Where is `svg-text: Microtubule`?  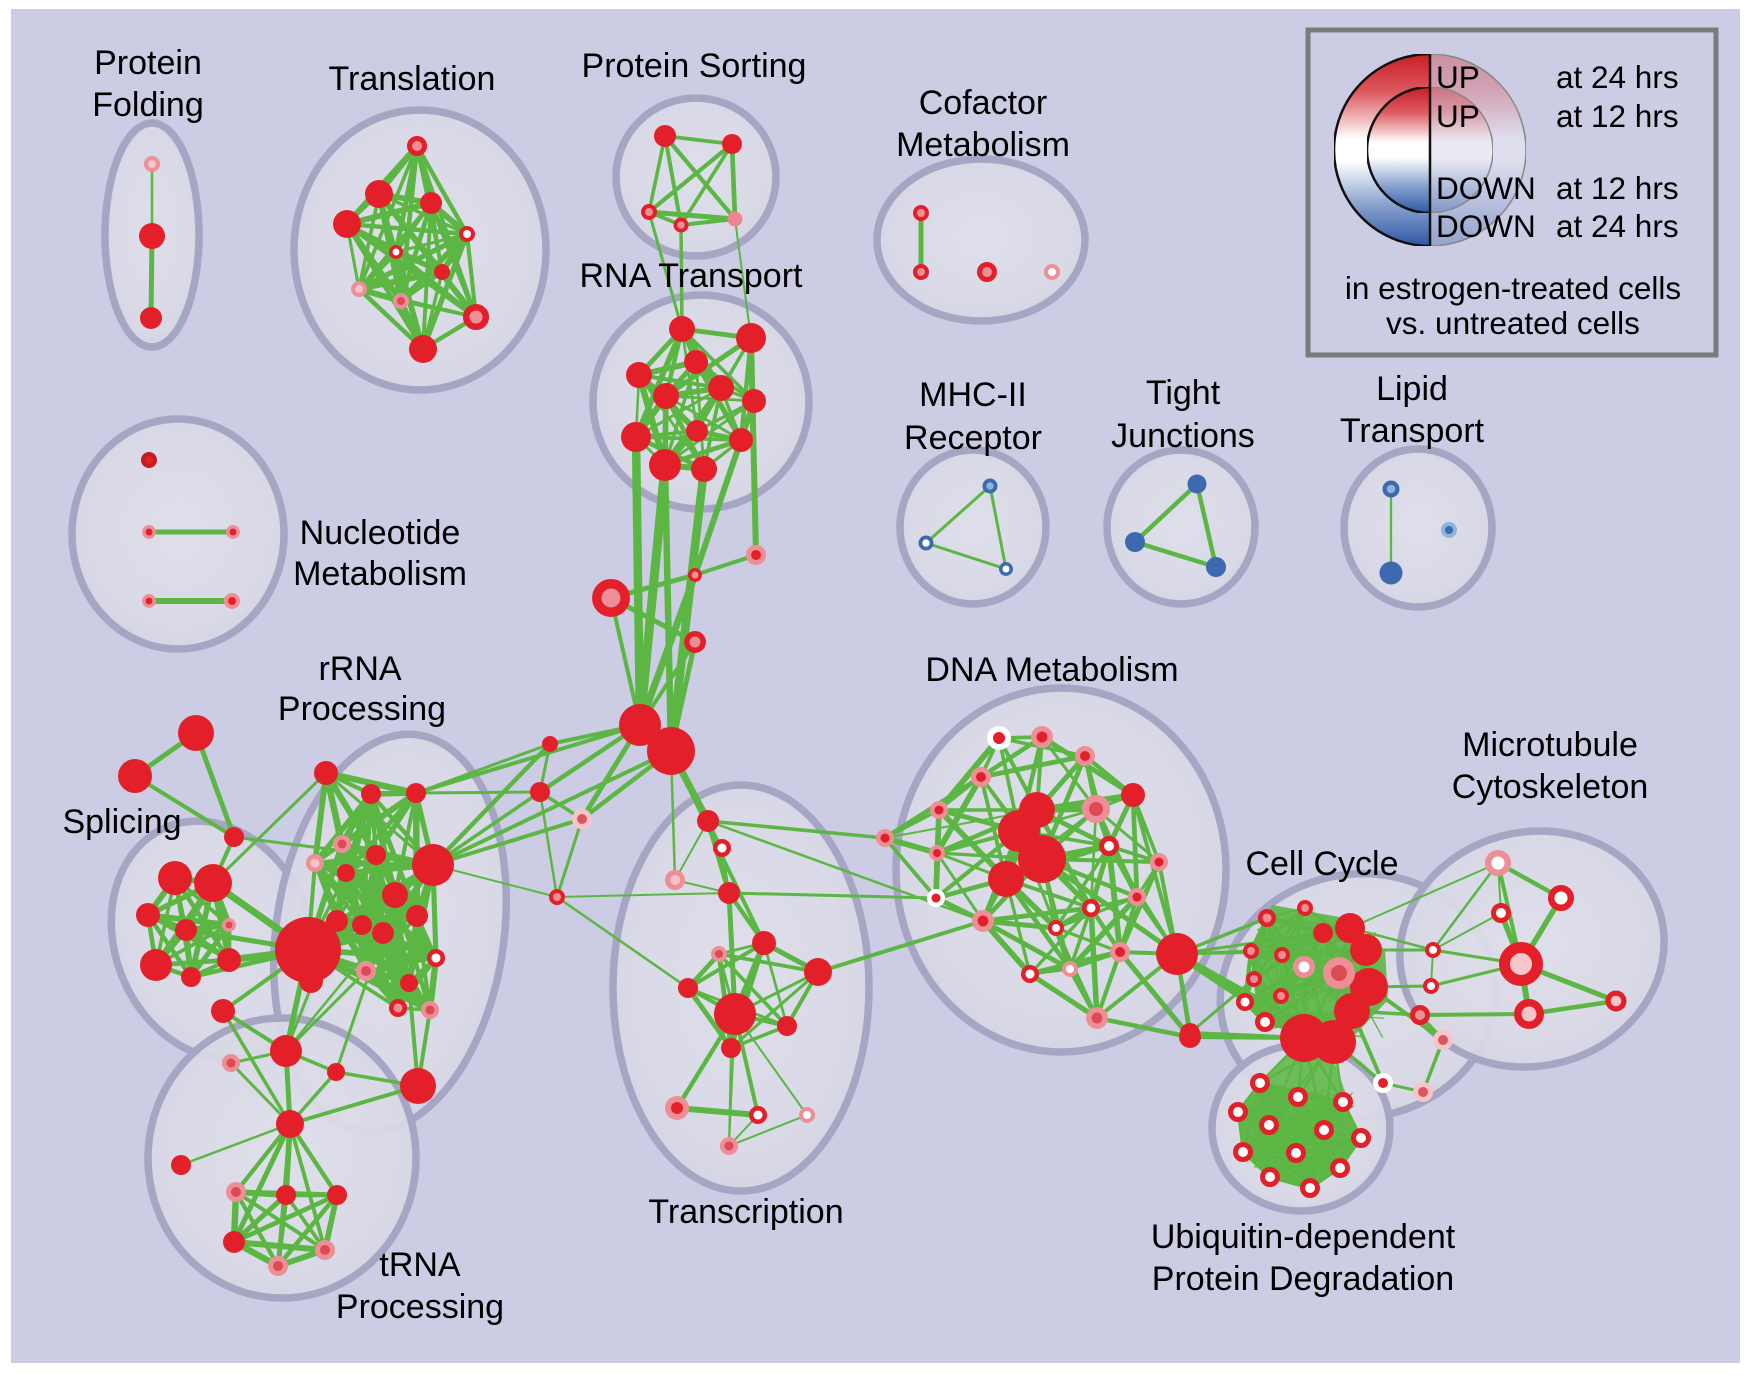 svg-text: Microtubule is located at coordinates (1550, 745).